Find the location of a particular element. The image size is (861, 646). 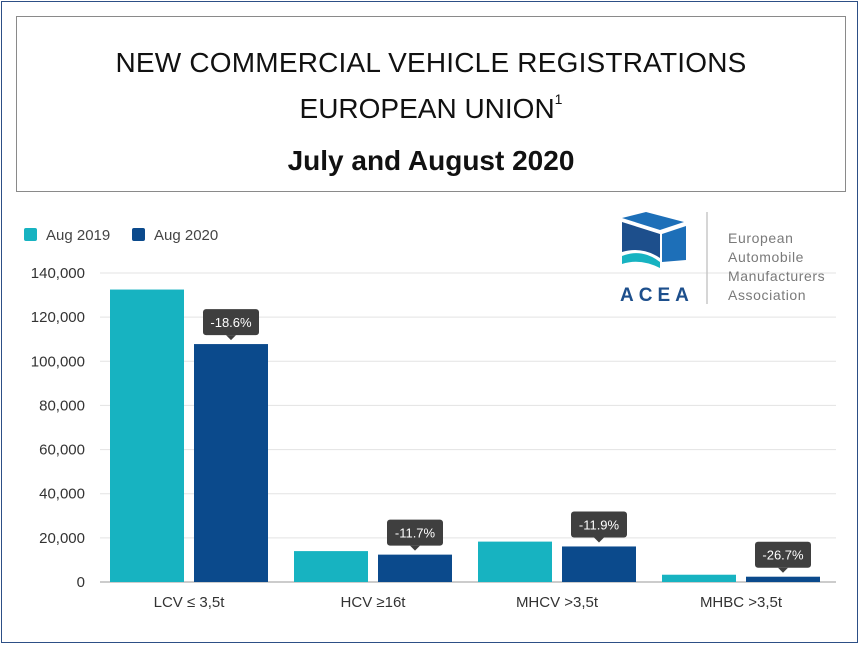

y-tick-label: 140,000 is located at coordinates (58, 273).